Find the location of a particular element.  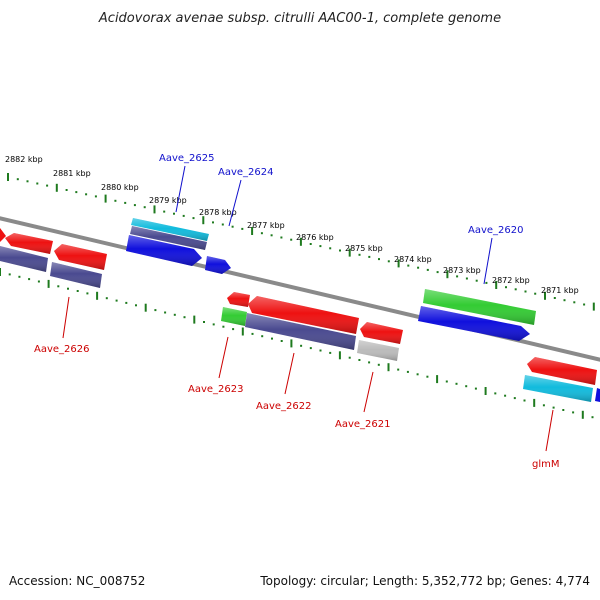

label-aave-2623: Aave_2623 is located at coordinates (216, 389).